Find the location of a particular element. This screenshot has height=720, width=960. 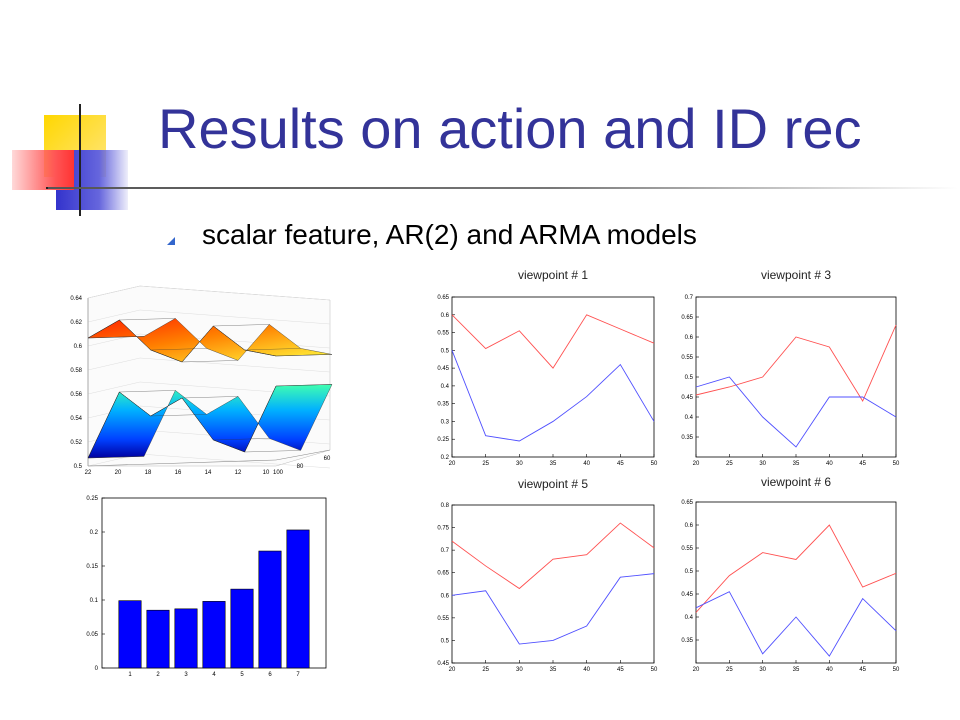

x-tick-label: 3 is located at coordinates (186, 675).